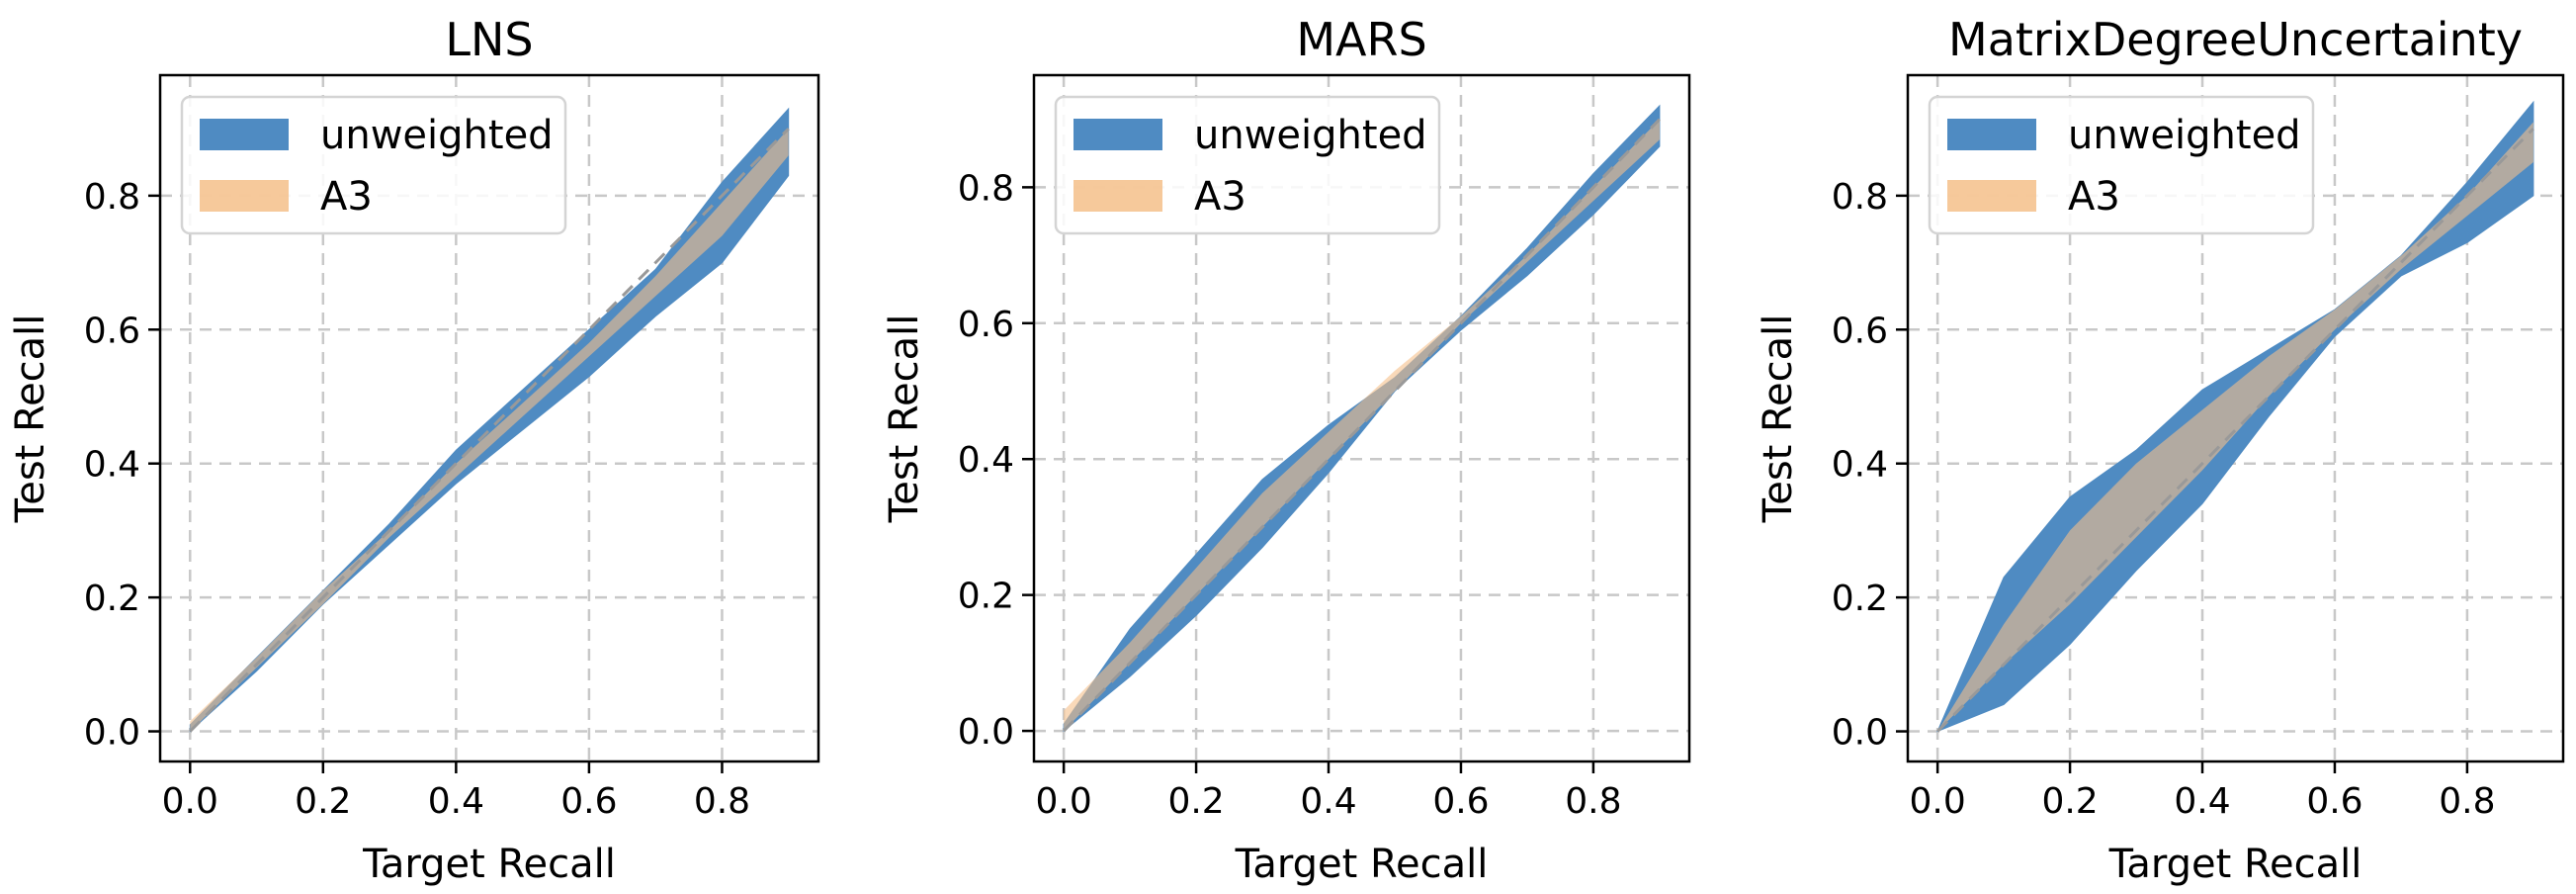 This screenshot has width=2576, height=894. I want to click on chart-title: MARS, so click(1361, 39).